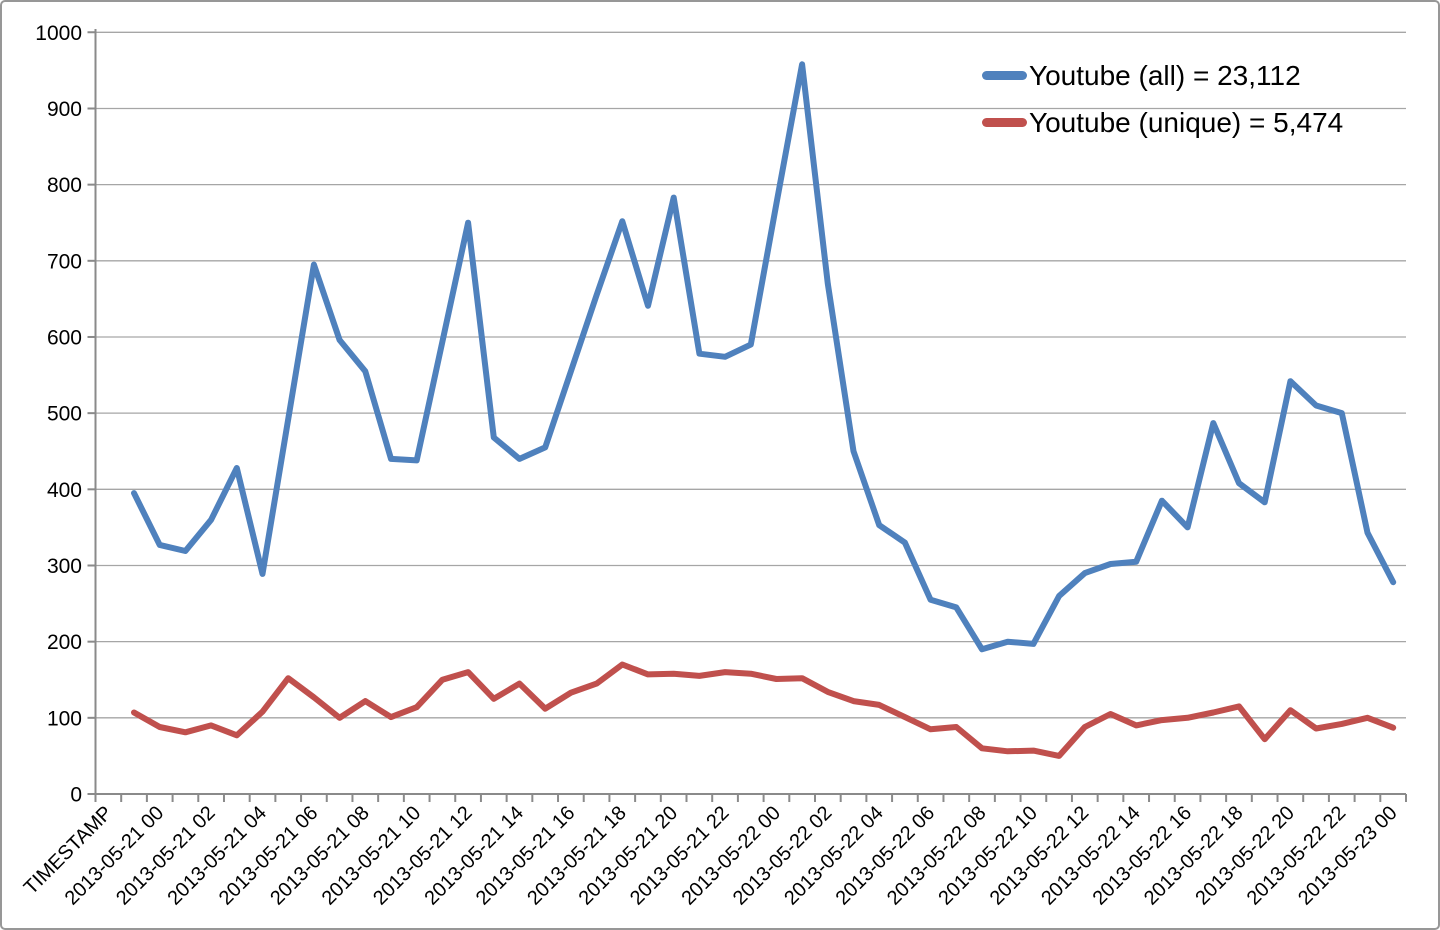 This screenshot has height=930, width=1440. I want to click on series-line-youtube-unique, so click(764, 710).